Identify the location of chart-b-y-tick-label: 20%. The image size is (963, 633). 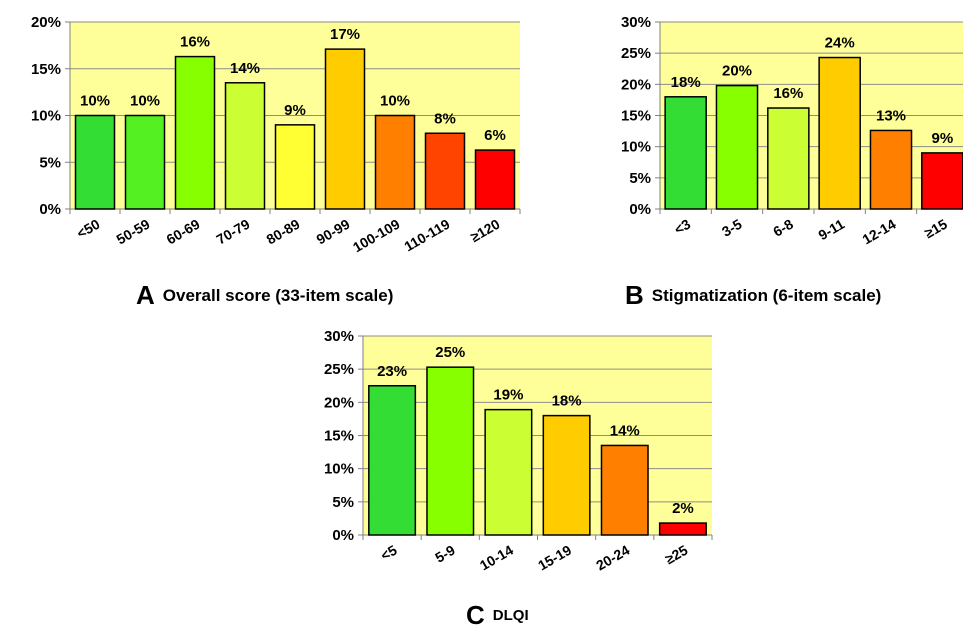
(636, 84).